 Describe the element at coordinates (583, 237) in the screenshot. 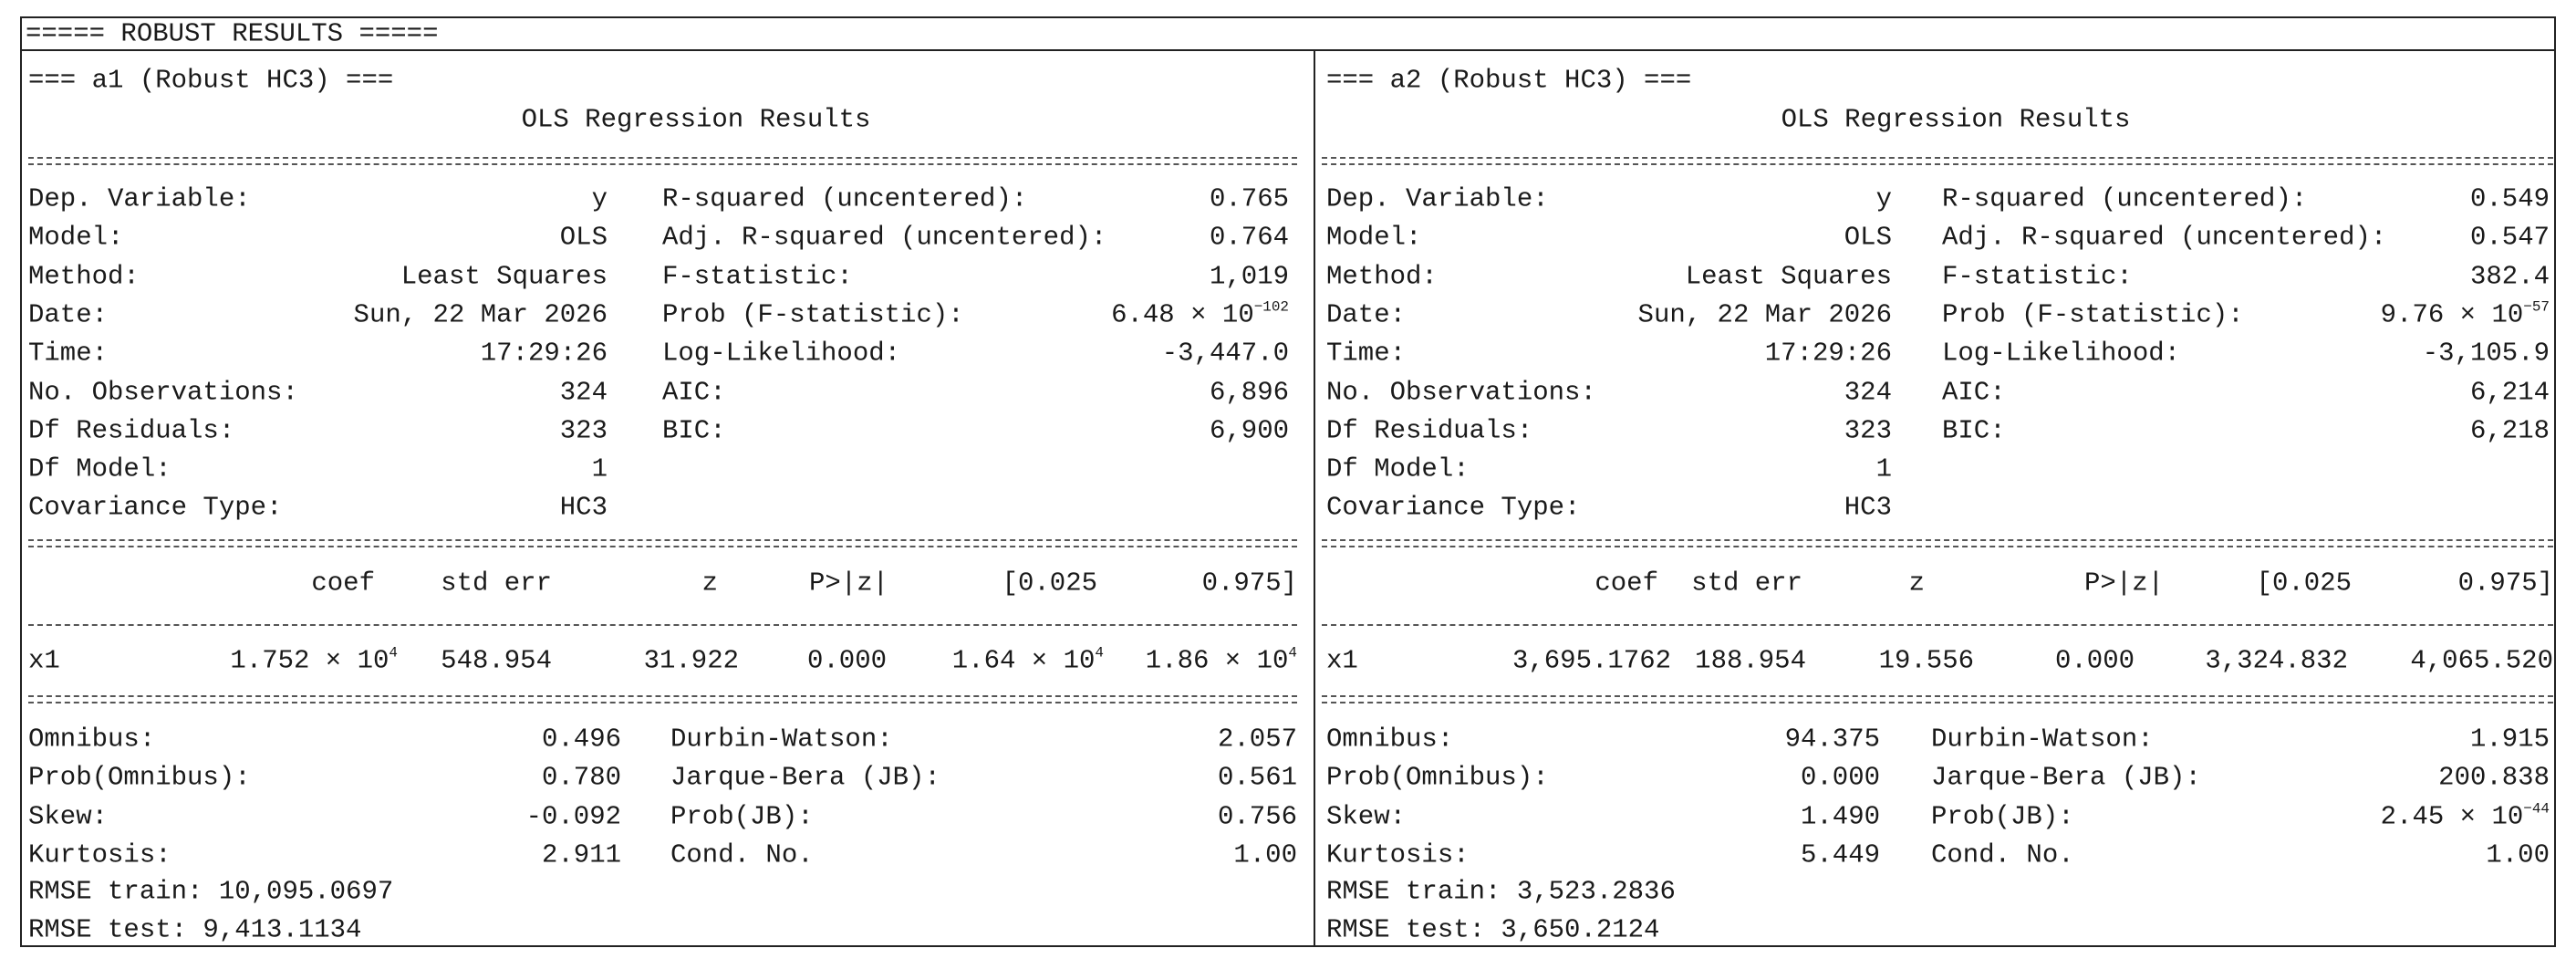

I see `stat-value: OLS` at that location.